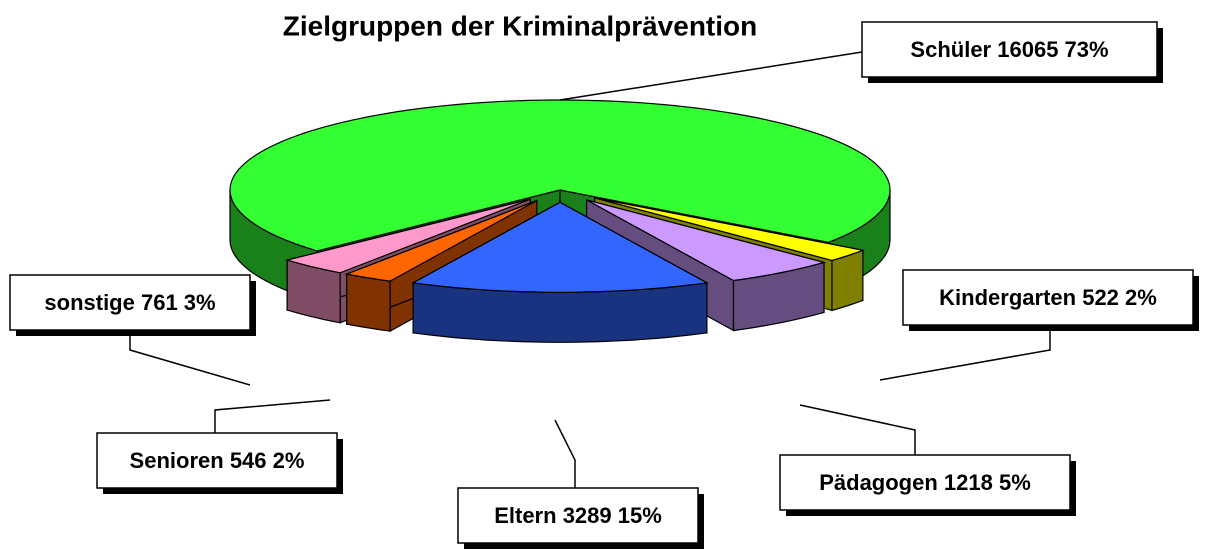 The image size is (1206, 550). What do you see at coordinates (520, 25) in the screenshot?
I see `chart-title: Zielgruppen der Kriminalprävention` at bounding box center [520, 25].